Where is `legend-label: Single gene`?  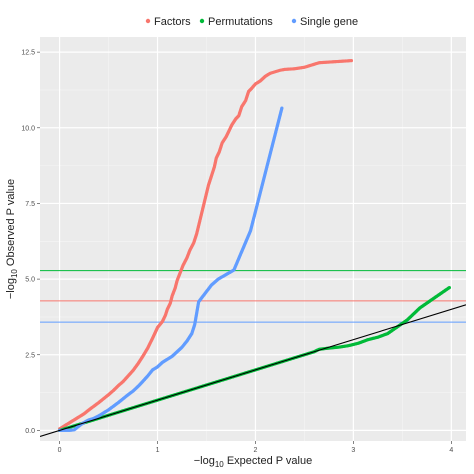
legend-label: Single gene is located at coordinates (329, 22).